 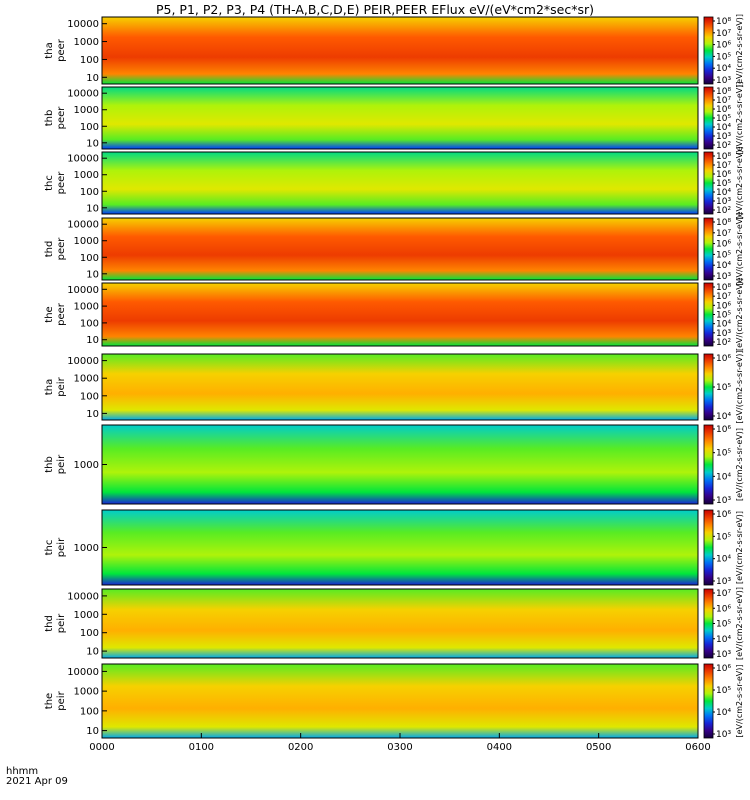 What do you see at coordinates (49, 183) in the screenshot?
I see `y-axis-label-probe: thc` at bounding box center [49, 183].